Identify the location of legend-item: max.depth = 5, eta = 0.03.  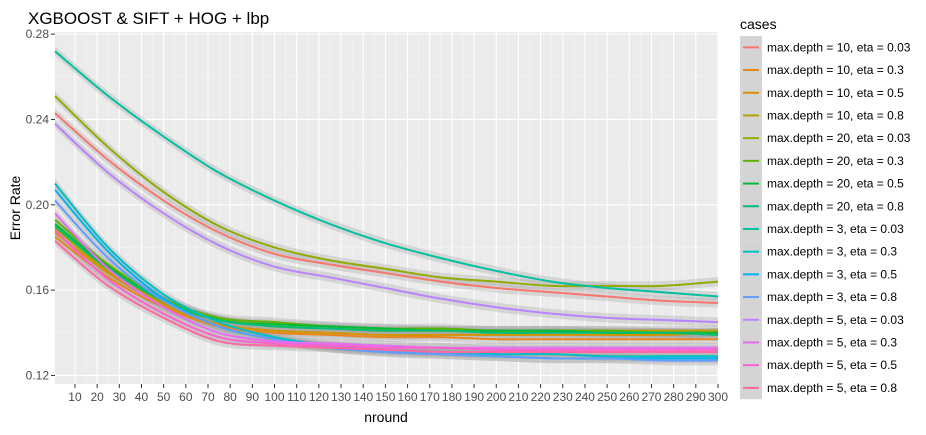
(822, 320).